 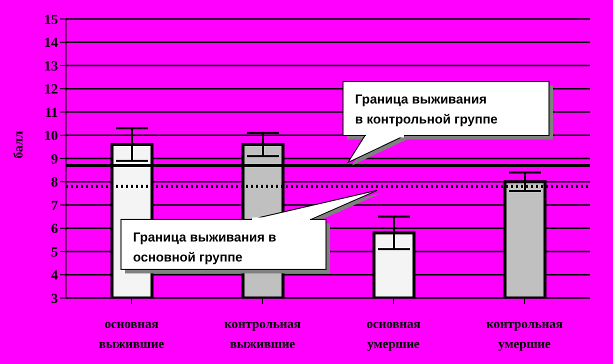 What do you see at coordinates (524, 333) in the screenshot?
I see `x-tick-label: контрольная умершие` at bounding box center [524, 333].